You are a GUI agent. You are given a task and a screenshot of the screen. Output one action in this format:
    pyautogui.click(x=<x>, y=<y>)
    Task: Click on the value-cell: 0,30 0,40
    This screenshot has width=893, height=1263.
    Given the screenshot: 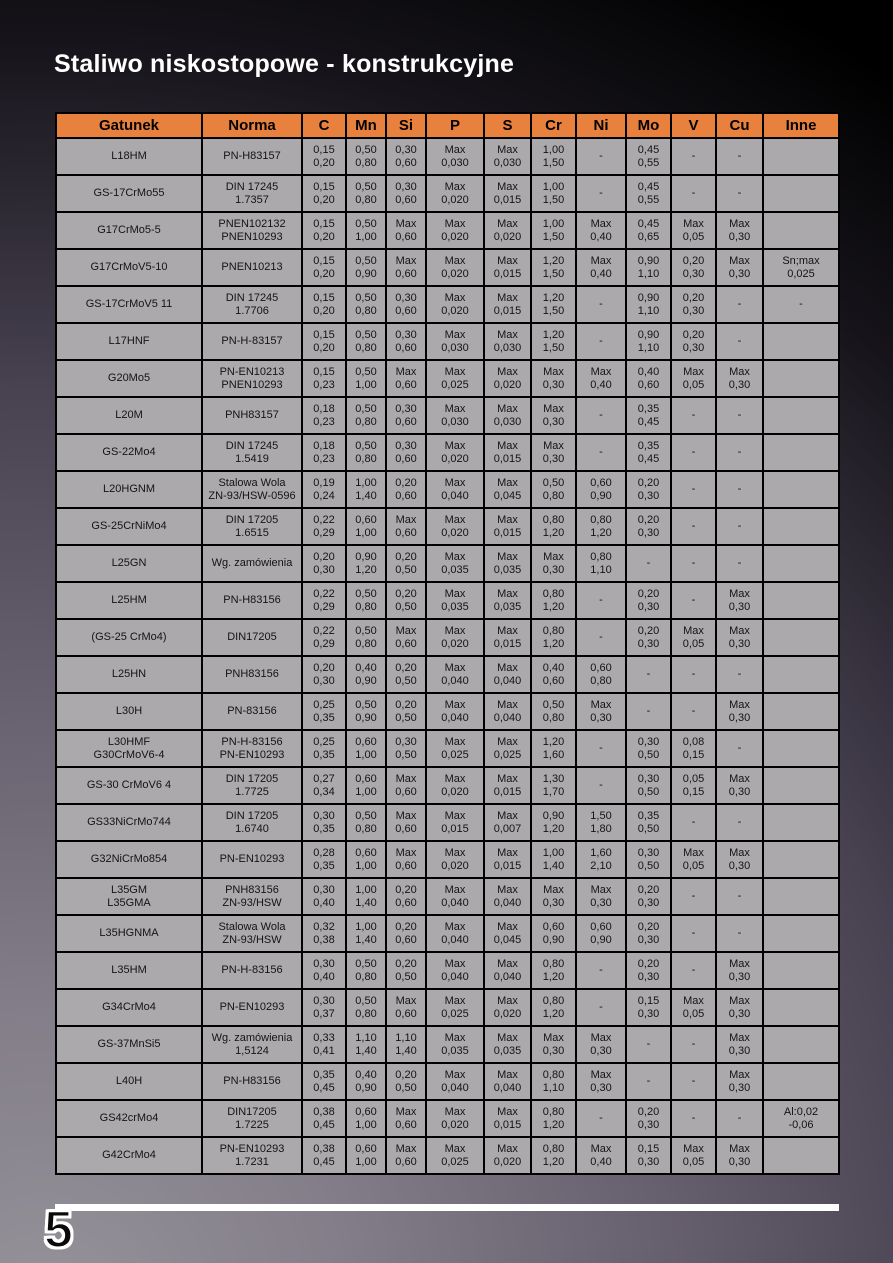 What is the action you would take?
    pyautogui.click(x=324, y=896)
    